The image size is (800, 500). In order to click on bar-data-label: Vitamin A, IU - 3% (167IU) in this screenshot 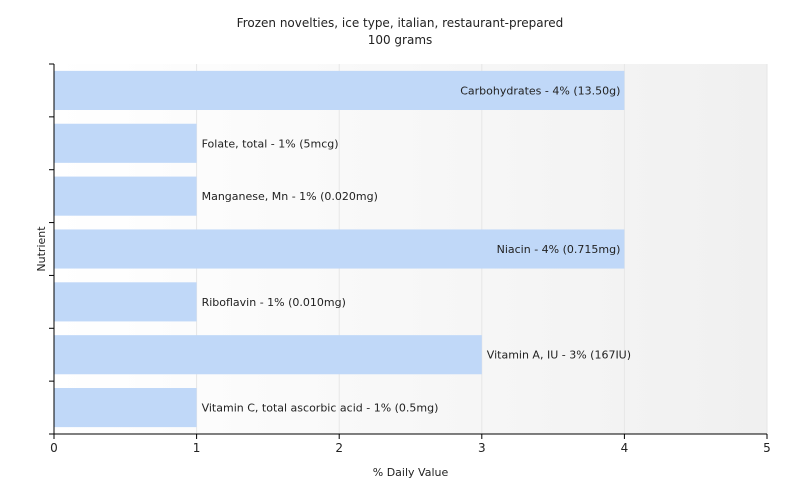, I will do `click(559, 355)`.